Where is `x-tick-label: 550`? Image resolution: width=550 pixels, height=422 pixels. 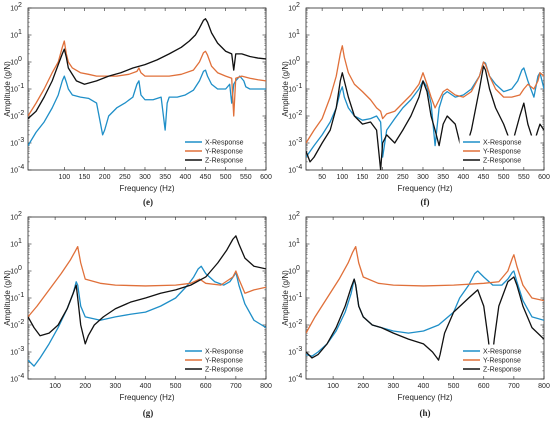 x-tick-label: 550 is located at coordinates (246, 177).